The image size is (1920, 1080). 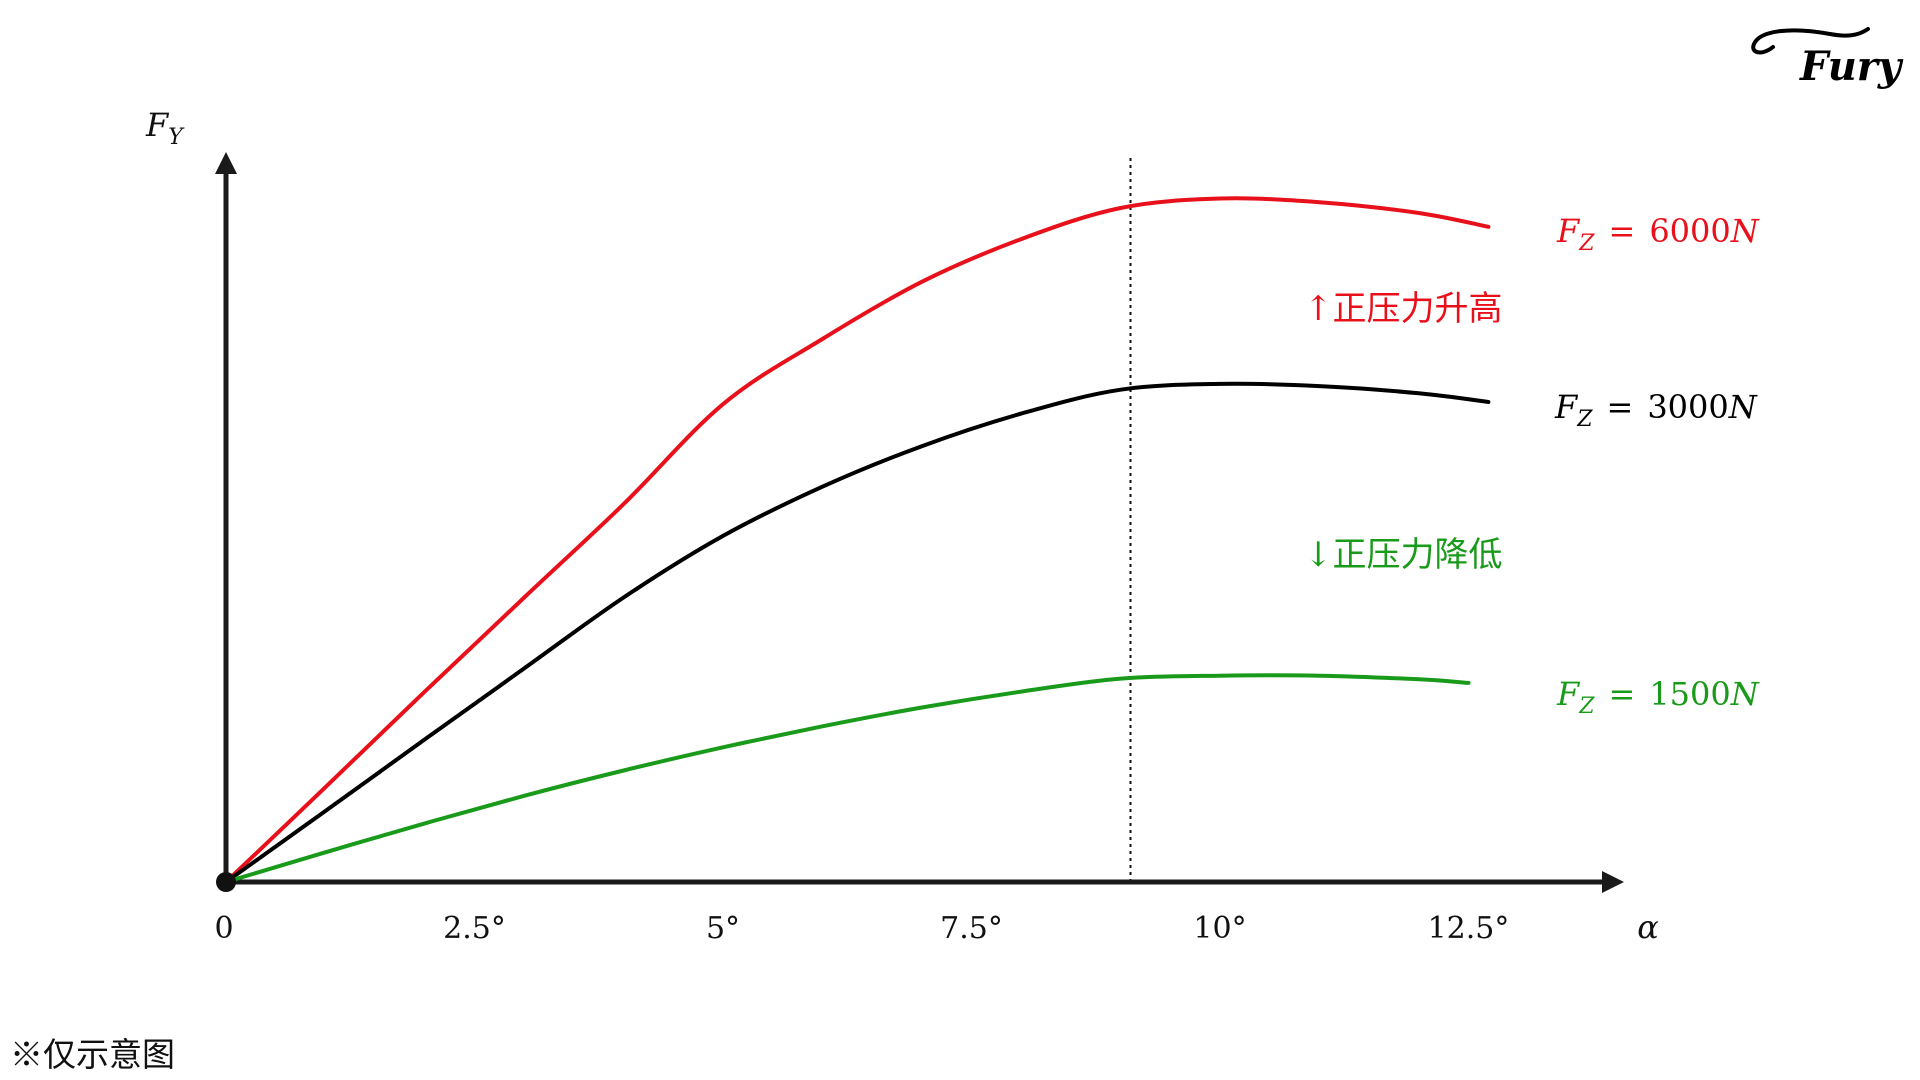 What do you see at coordinates (1810, 41) in the screenshot?
I see `logo-swoosh` at bounding box center [1810, 41].